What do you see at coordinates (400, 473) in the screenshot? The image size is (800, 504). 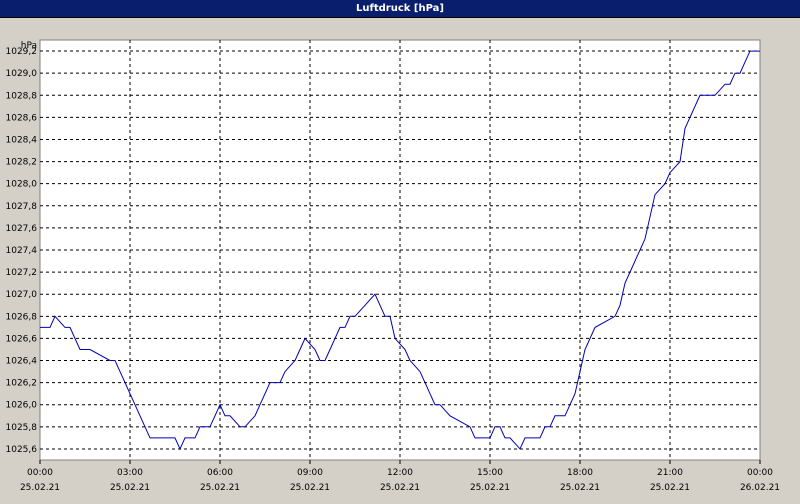 I see `x-tick-time-label: 12:00` at bounding box center [400, 473].